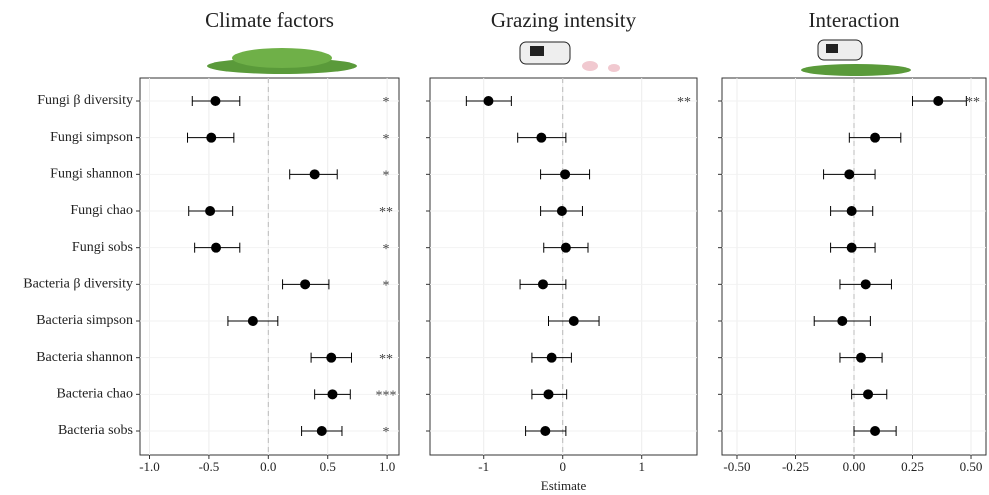  I want to click on cow-icon, so click(691, 55).